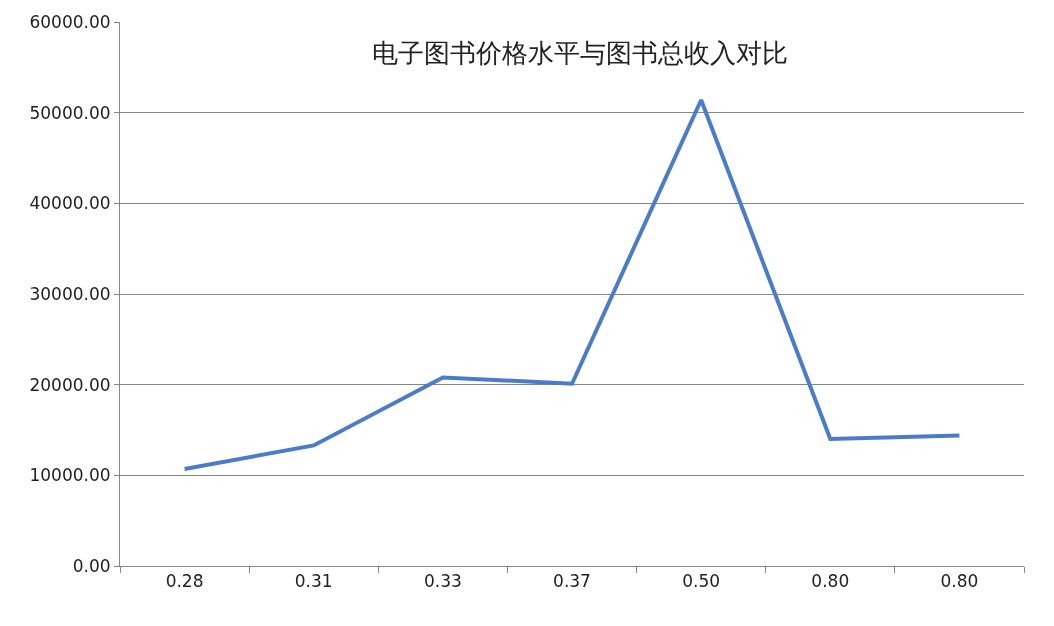  What do you see at coordinates (572, 581) in the screenshot?
I see `x-tick-label: 0.37` at bounding box center [572, 581].